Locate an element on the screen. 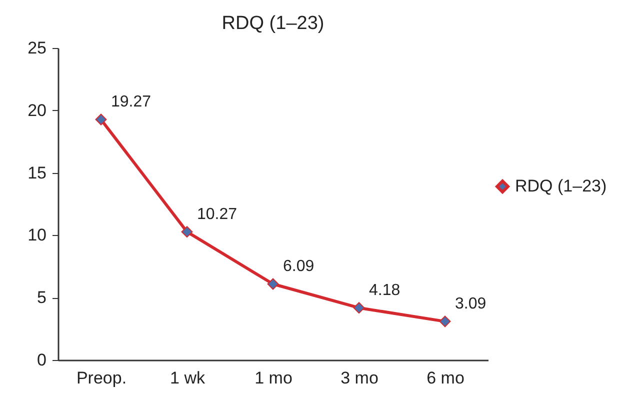 The image size is (619, 401). x-tick-label: Preop. is located at coordinates (101, 378).